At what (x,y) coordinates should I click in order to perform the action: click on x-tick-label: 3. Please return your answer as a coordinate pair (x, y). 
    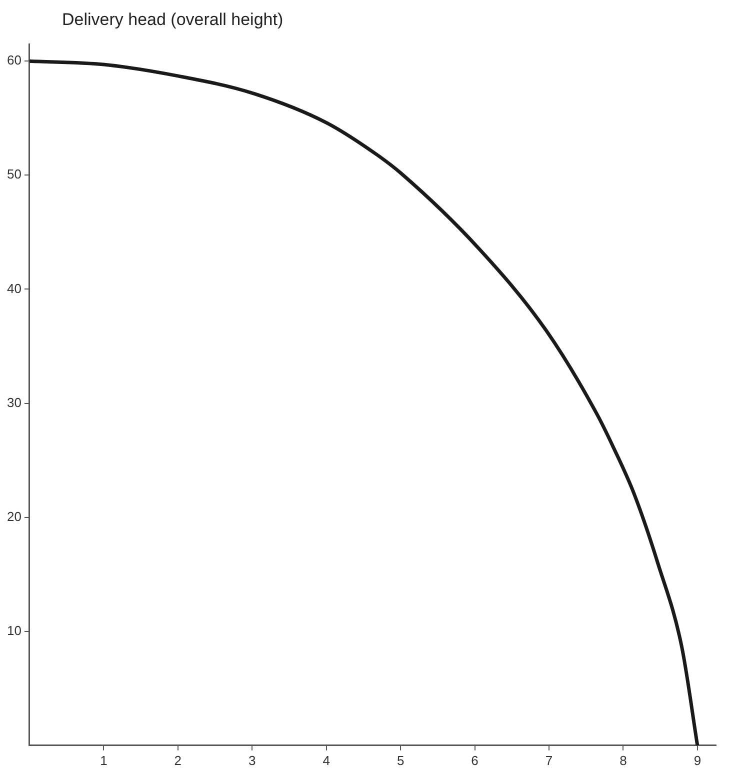
    Looking at the image, I should click on (252, 760).